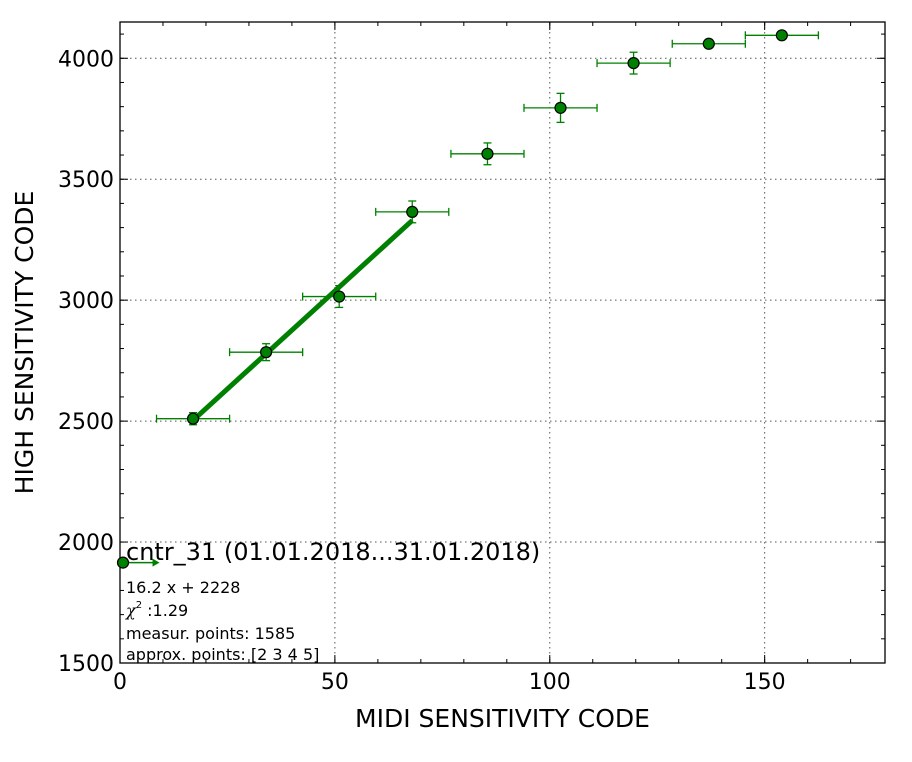  I want to click on annotation-equation: 16.2 x + 2228, so click(183, 587).